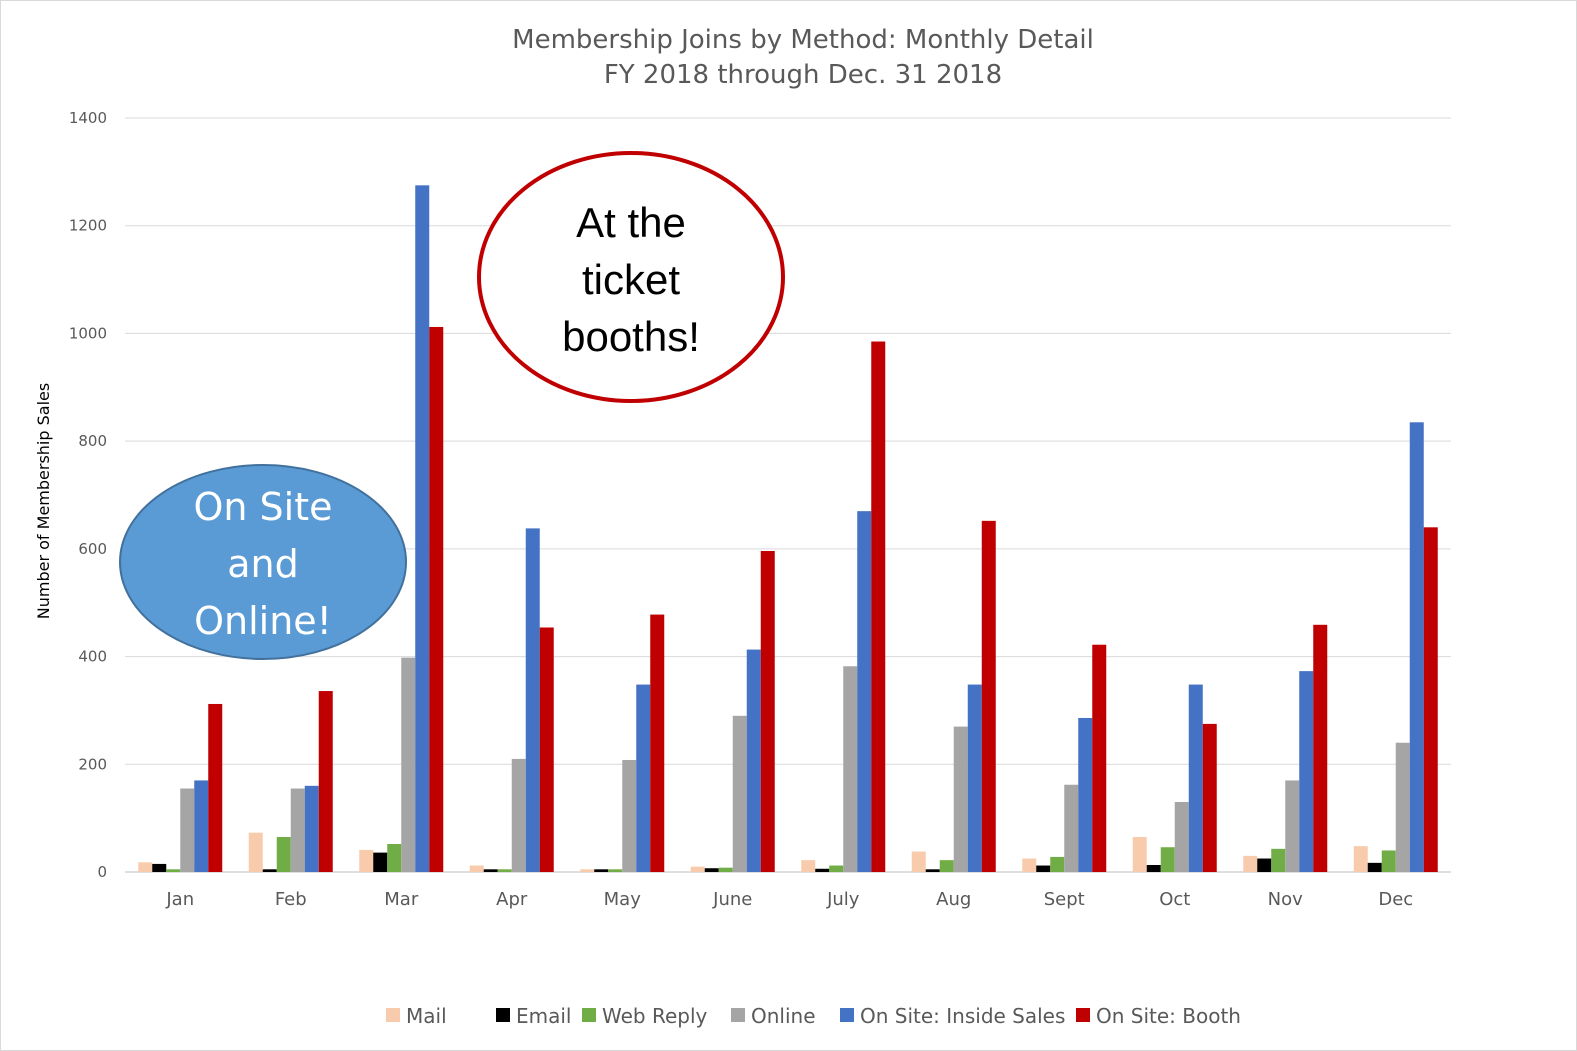 This screenshot has width=1577, height=1051. What do you see at coordinates (732, 899) in the screenshot?
I see `x-tick-label: June` at bounding box center [732, 899].